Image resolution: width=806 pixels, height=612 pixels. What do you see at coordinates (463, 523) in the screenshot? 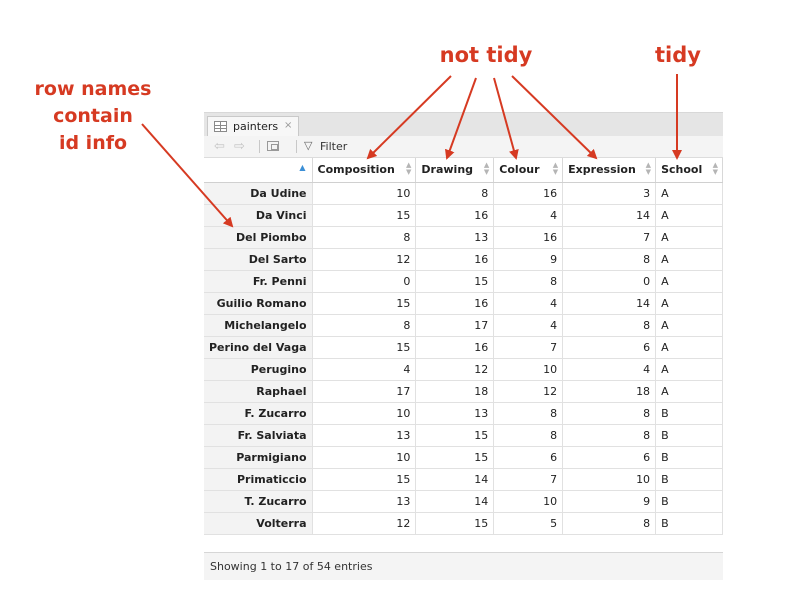
I see `table-row: Volterra 12 15 5 8 B` at bounding box center [463, 523].